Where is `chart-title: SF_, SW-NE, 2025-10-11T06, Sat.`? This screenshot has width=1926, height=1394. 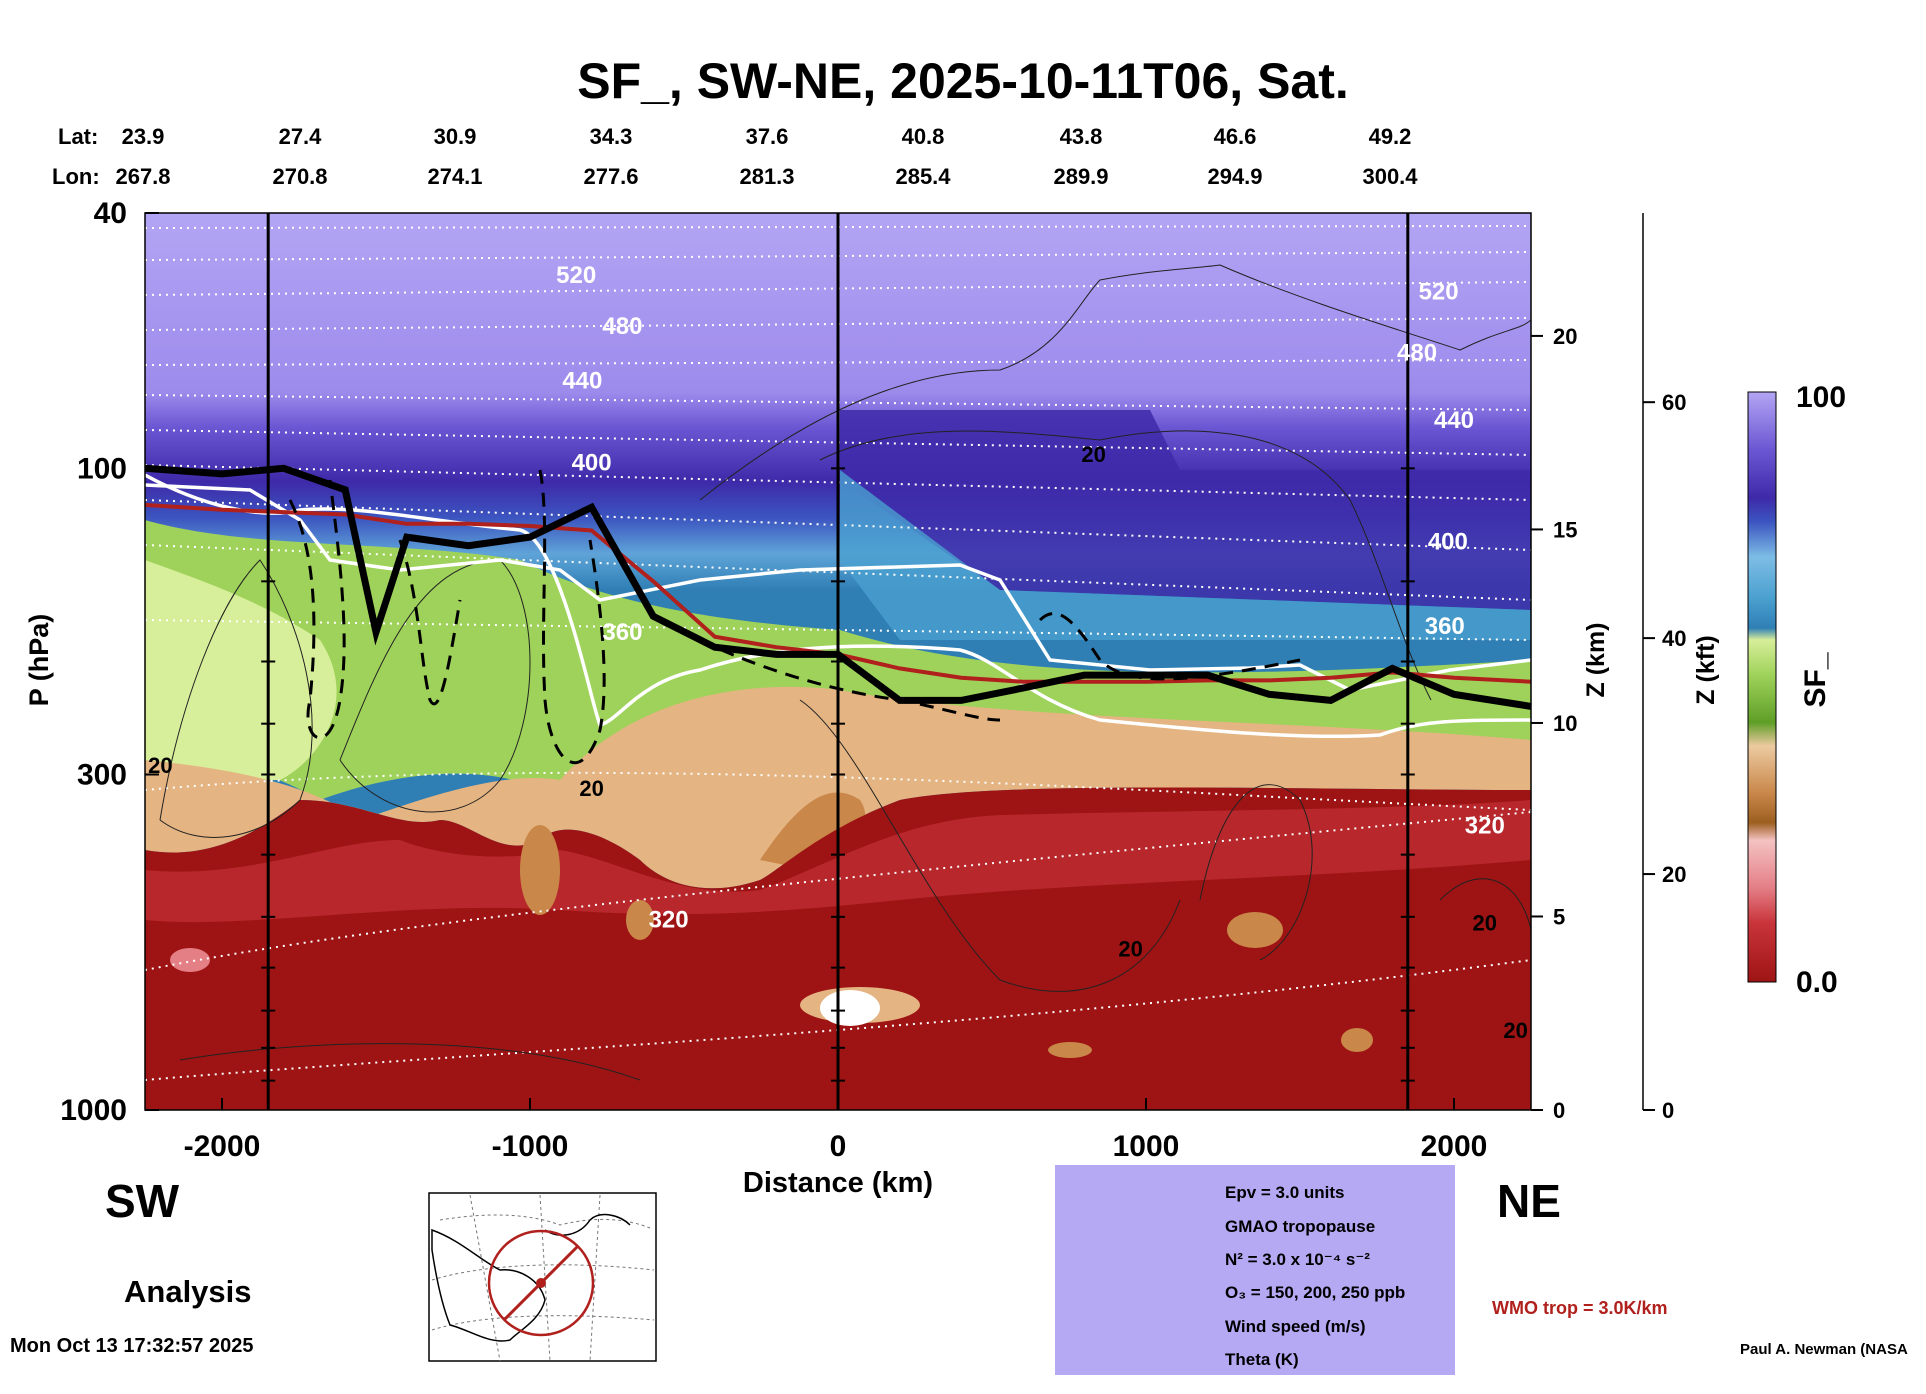 chart-title: SF_, SW-NE, 2025-10-11T06, Sat. is located at coordinates (963, 81).